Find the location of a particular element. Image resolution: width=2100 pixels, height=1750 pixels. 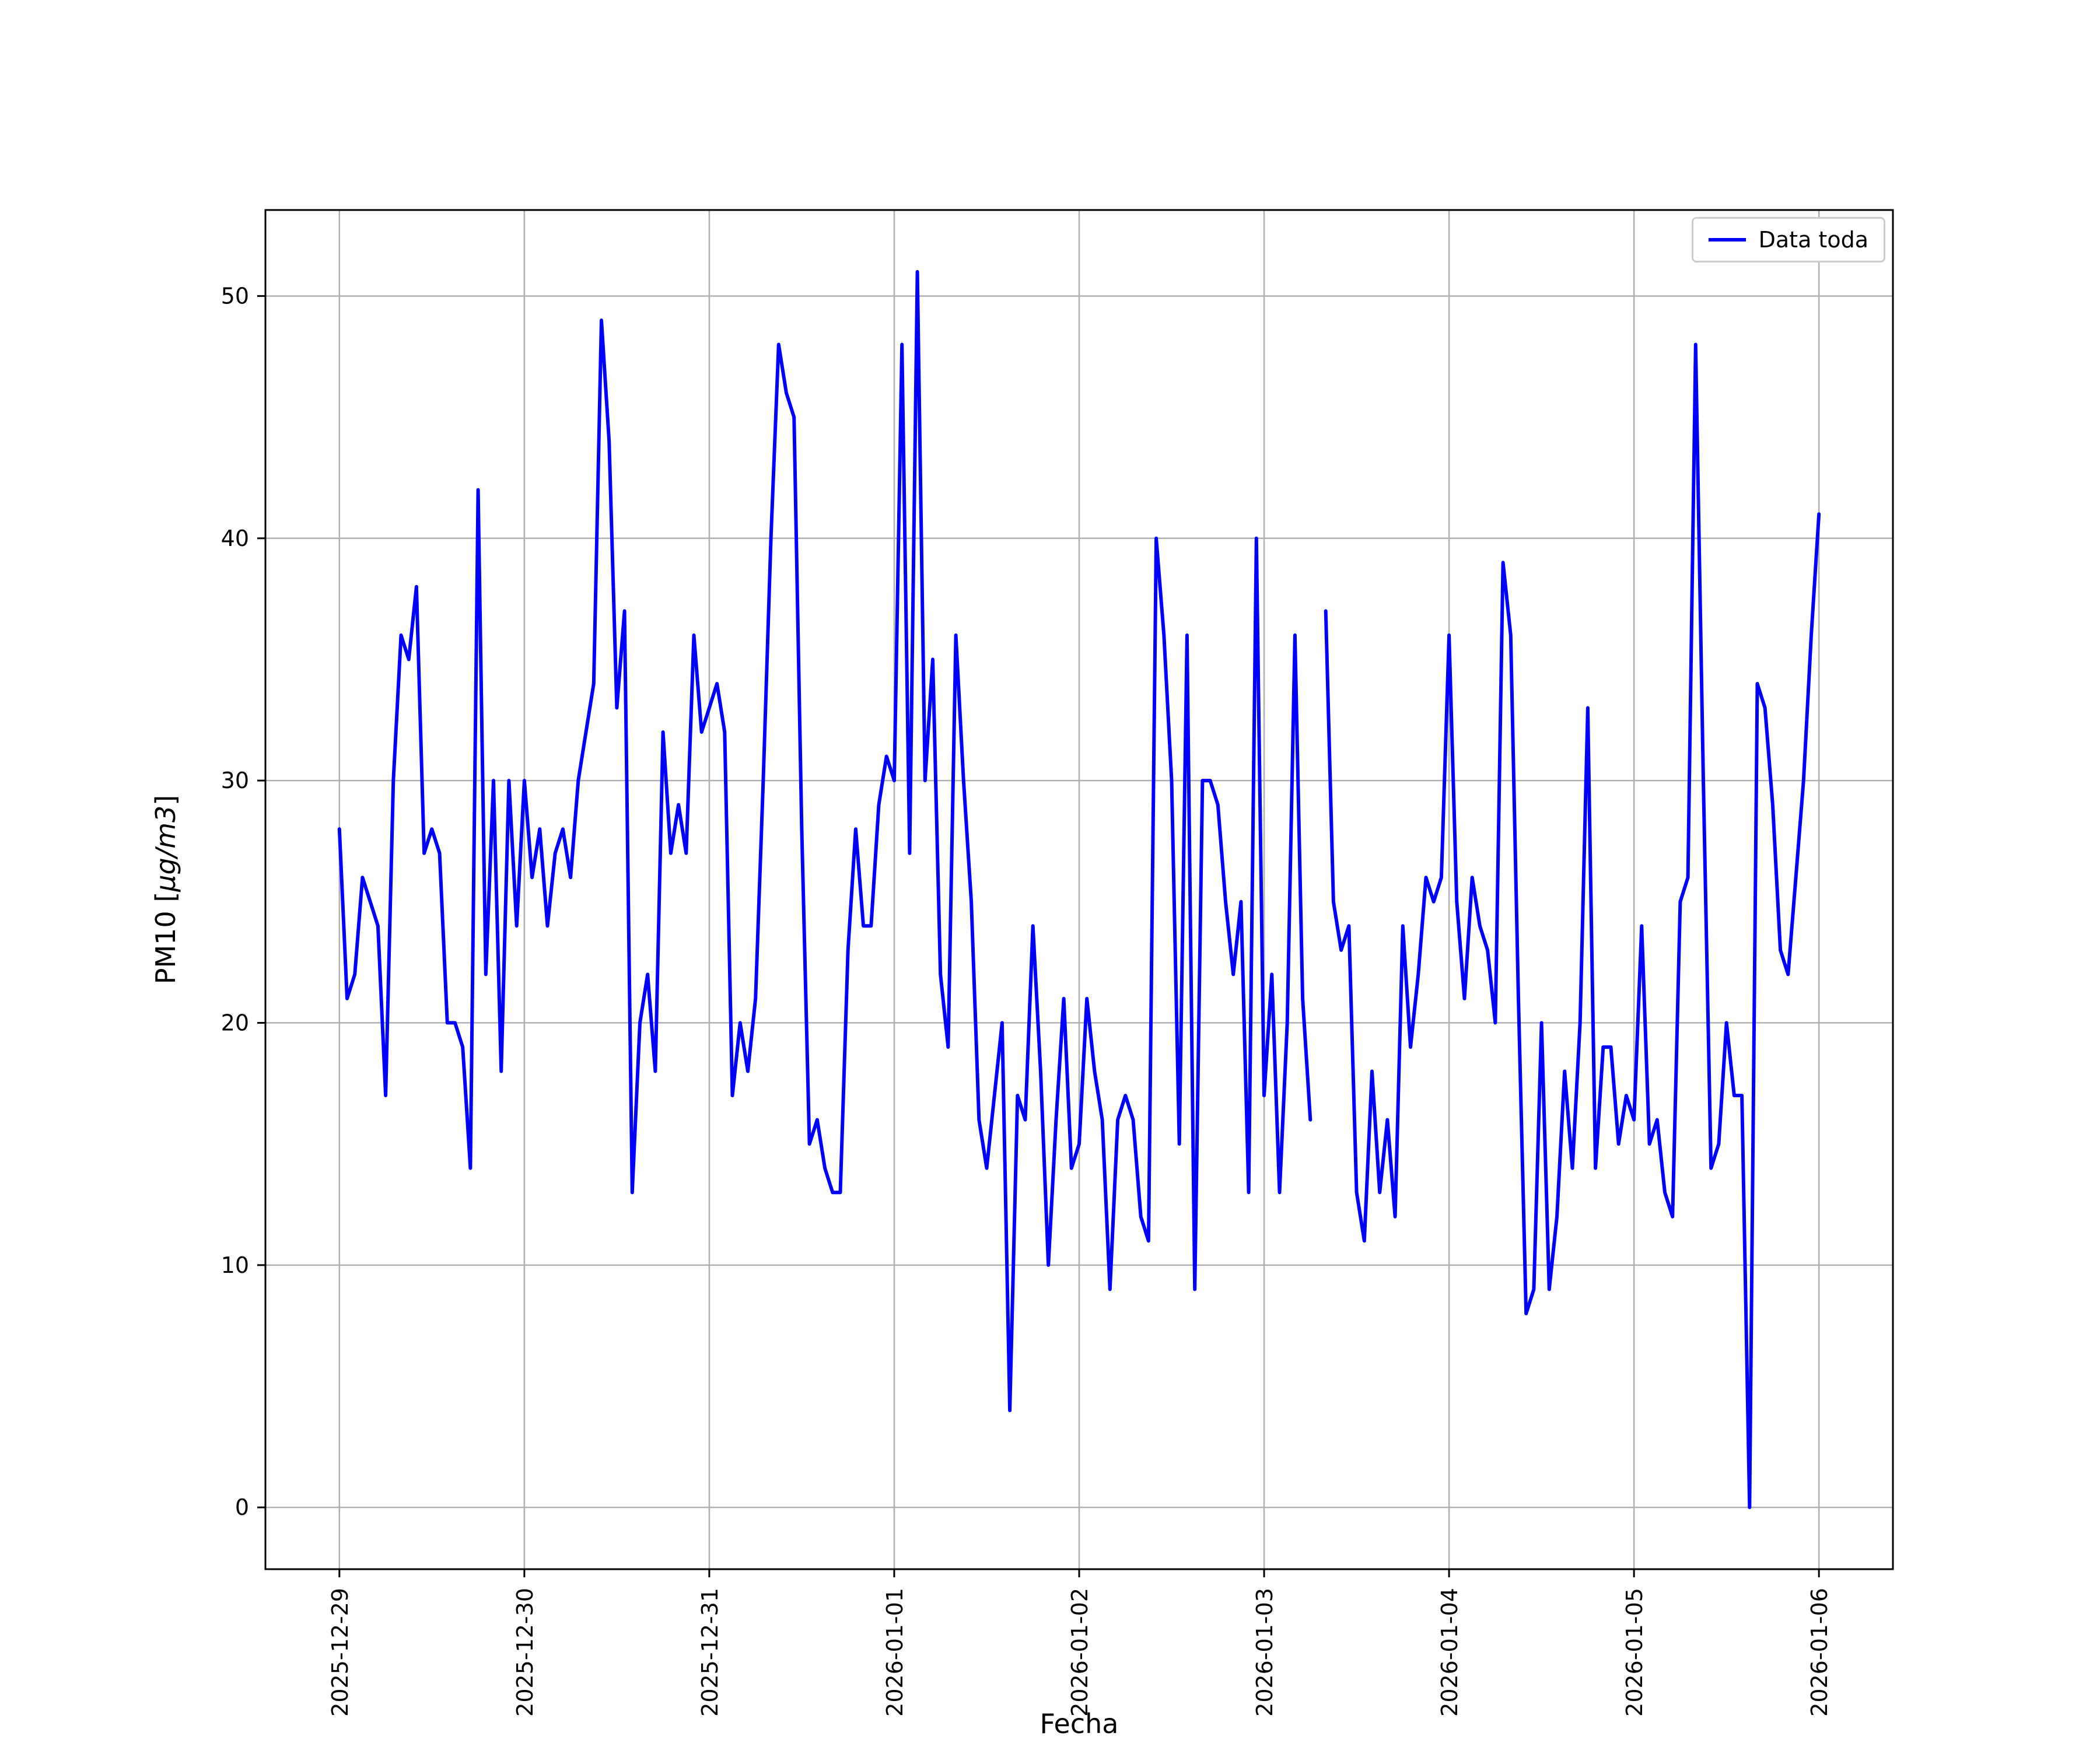

x-tick-label: 2026-01-06 is located at coordinates (1819, 1652).